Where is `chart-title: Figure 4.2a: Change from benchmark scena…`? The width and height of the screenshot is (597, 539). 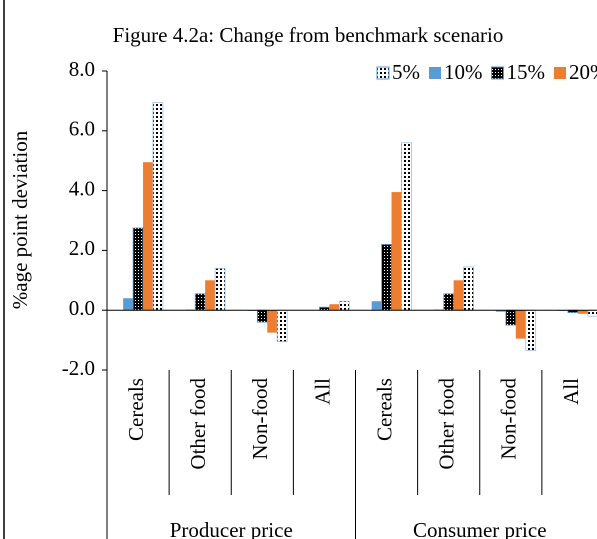
chart-title: Figure 4.2a: Change from benchmark scena… is located at coordinates (308, 35).